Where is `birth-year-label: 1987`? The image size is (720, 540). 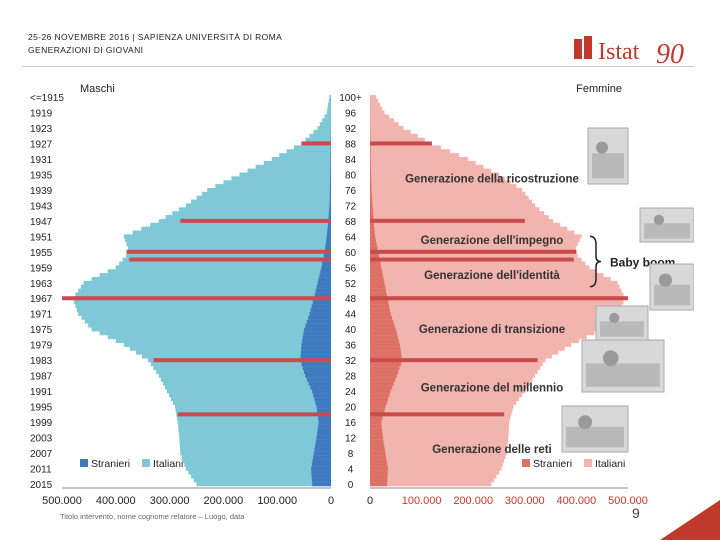 birth-year-label: 1987 is located at coordinates (41, 377).